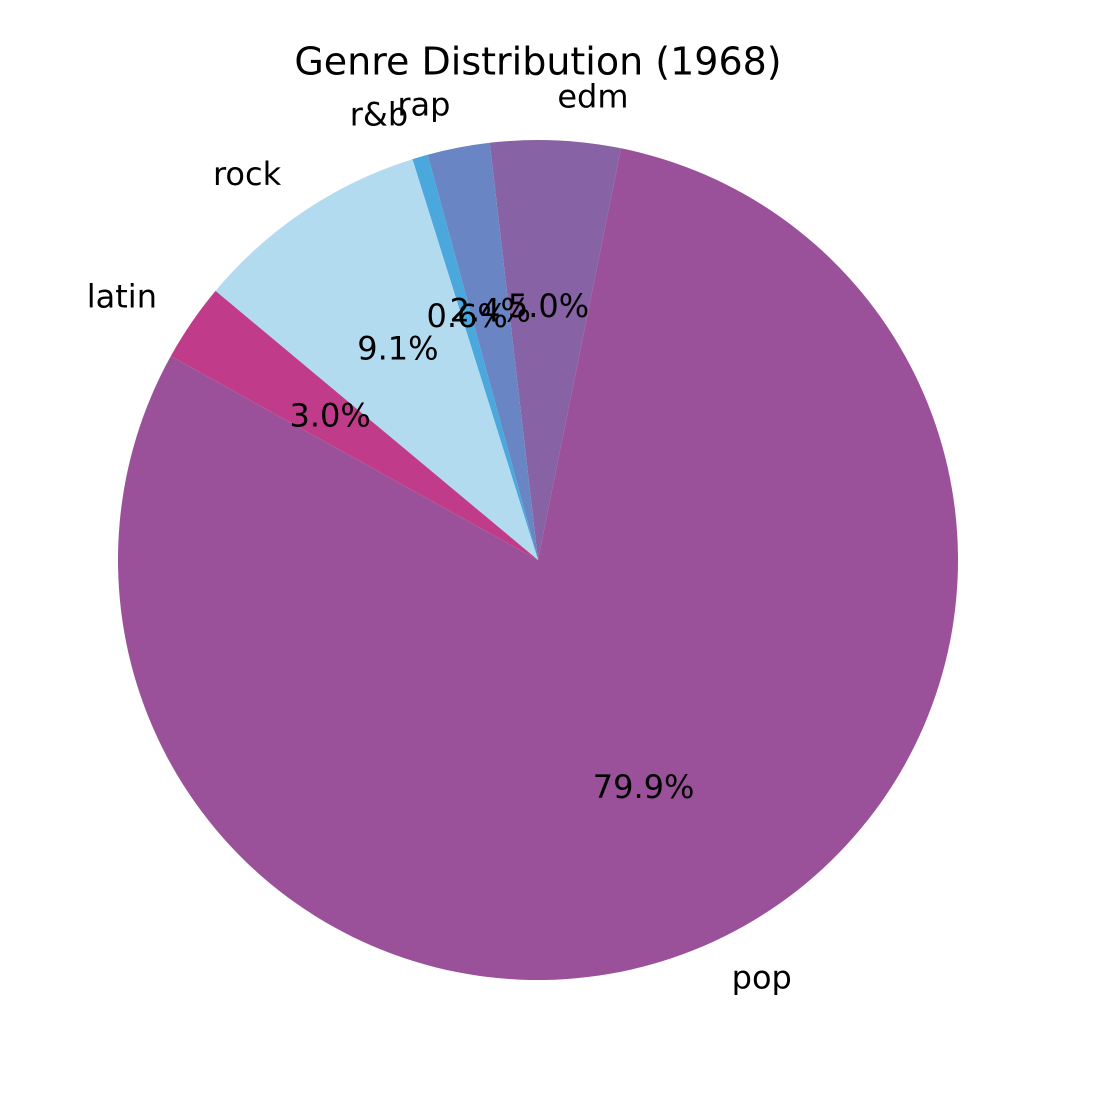 The width and height of the screenshot is (1100, 1100). What do you see at coordinates (330, 415) in the screenshot?
I see `percent-label: 3.0%` at bounding box center [330, 415].